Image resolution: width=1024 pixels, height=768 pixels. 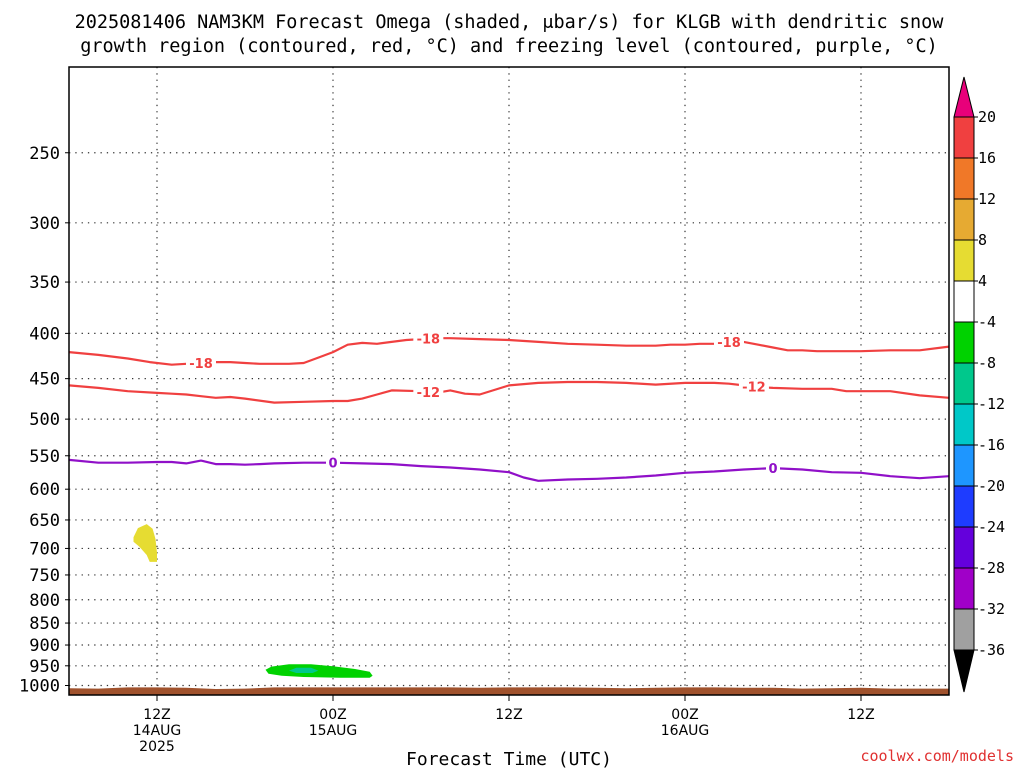 What do you see at coordinates (44, 283) in the screenshot?
I see `y-tick-label-350: 350` at bounding box center [44, 283].